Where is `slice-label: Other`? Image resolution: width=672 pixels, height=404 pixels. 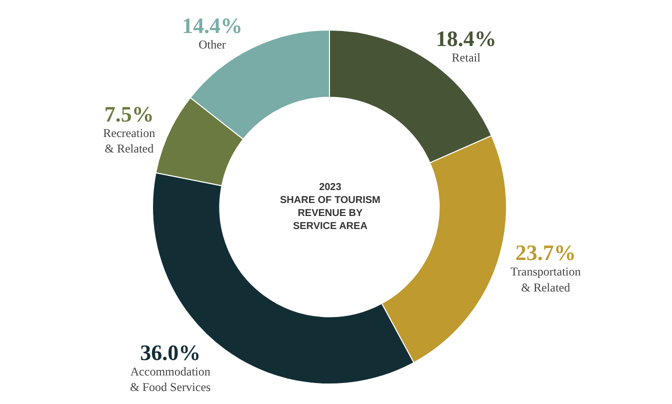 slice-label: Other is located at coordinates (212, 44).